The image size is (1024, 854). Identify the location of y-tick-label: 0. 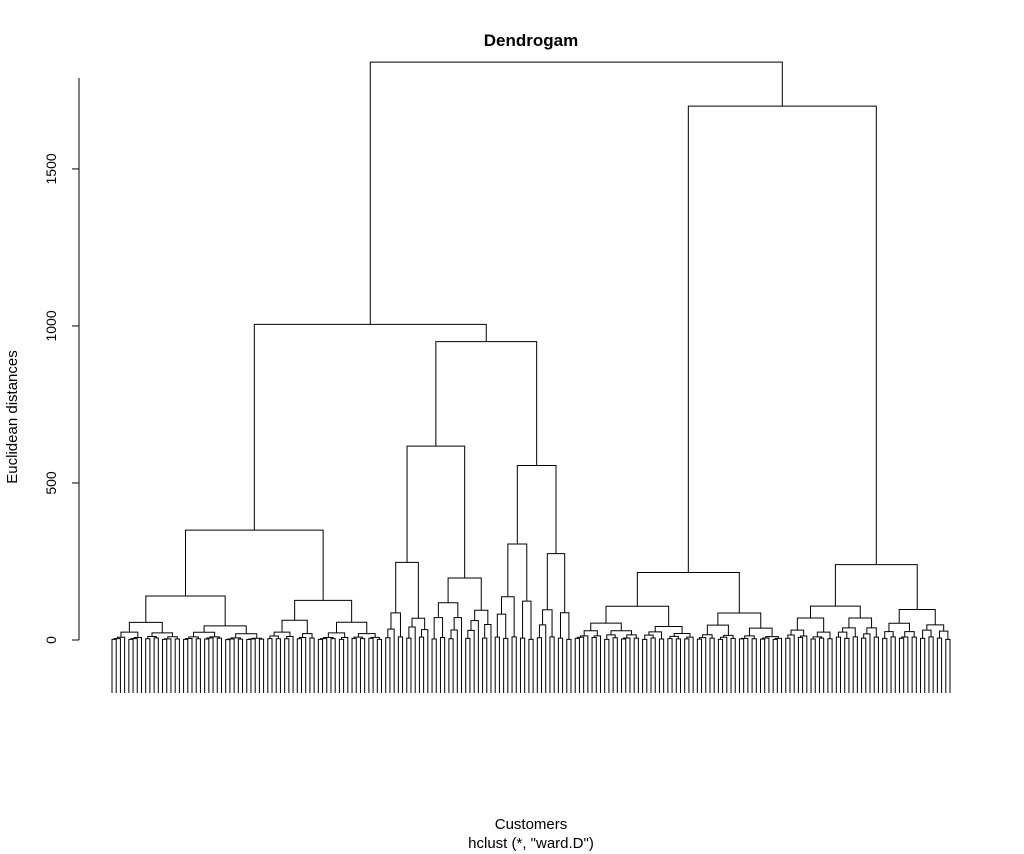
(51, 640).